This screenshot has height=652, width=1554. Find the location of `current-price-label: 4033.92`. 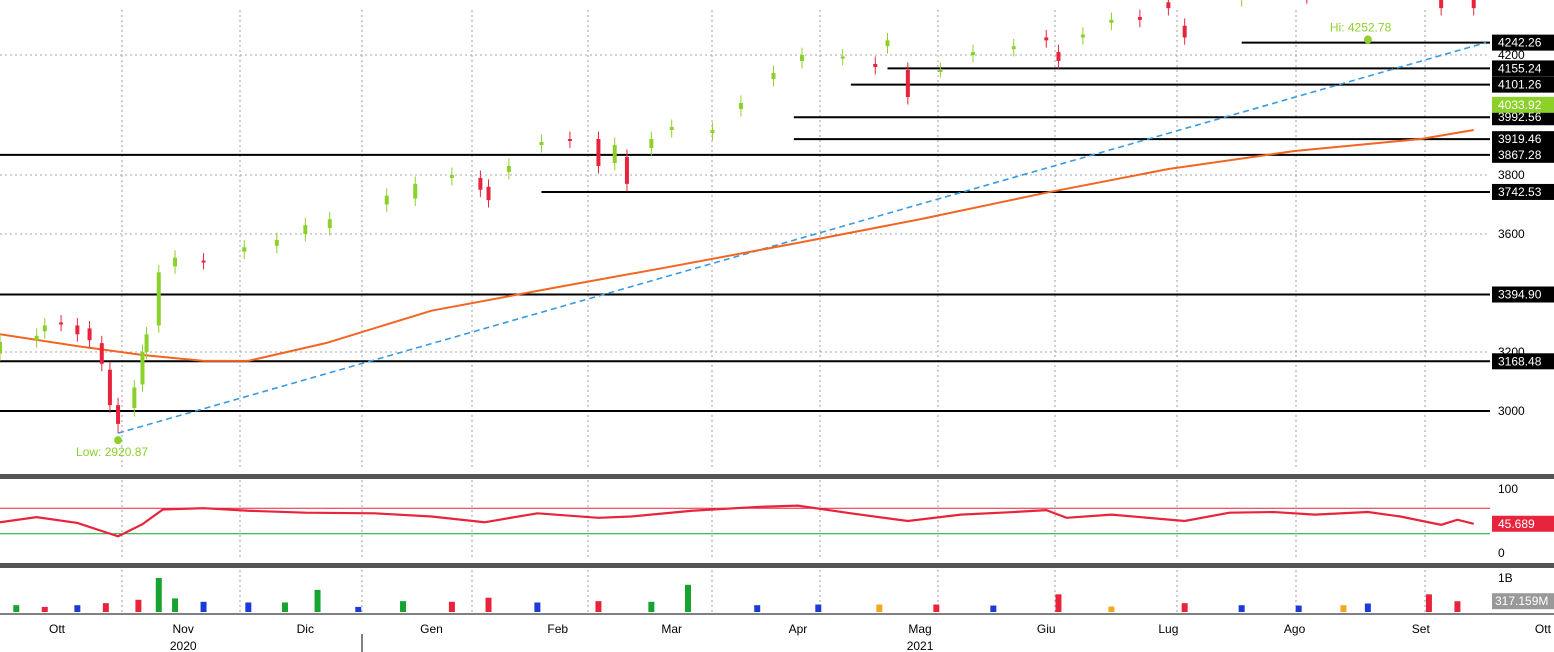

current-price-label: 4033.92 is located at coordinates (1520, 105).